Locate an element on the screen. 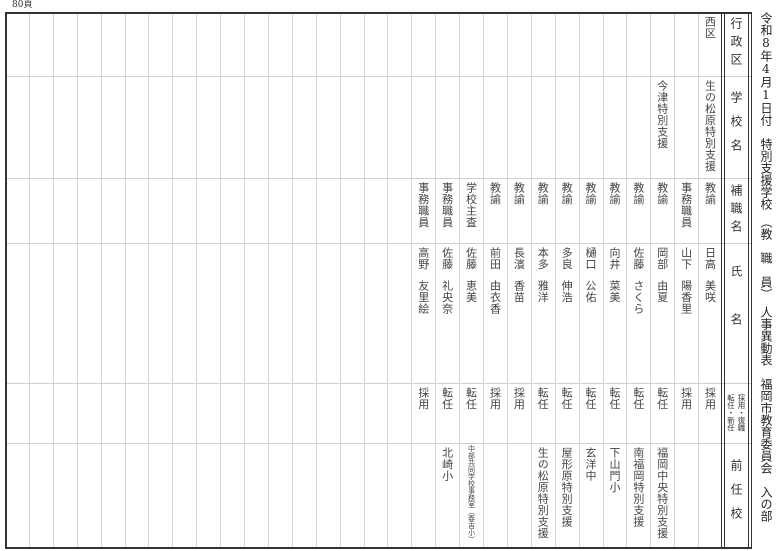 Image resolution: width=780 pixels, height=551 pixels. person-name: 佐藤 恵美 is located at coordinates (471, 315).